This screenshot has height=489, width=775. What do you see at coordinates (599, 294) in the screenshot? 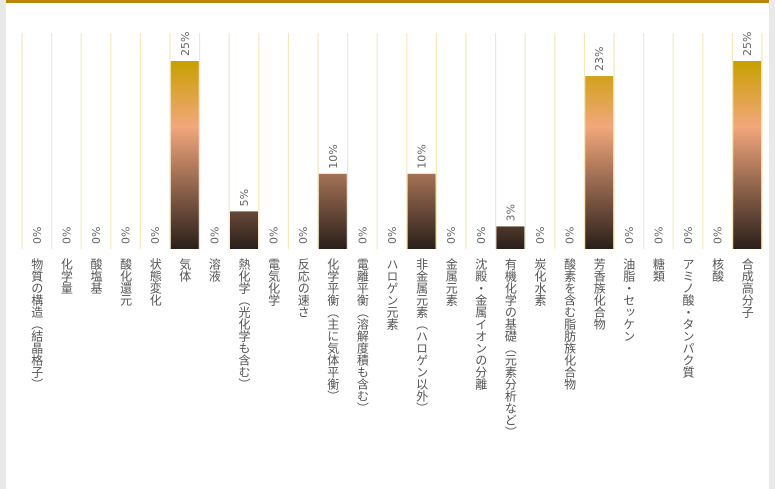
I see `category-label: 芳香族化合物` at bounding box center [599, 294].